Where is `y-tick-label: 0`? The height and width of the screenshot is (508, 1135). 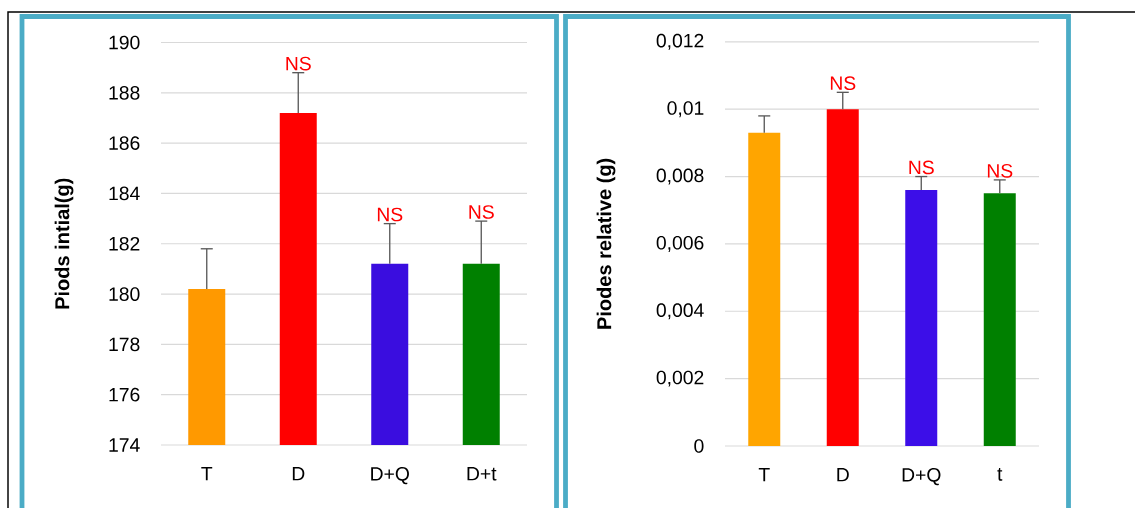 y-tick-label: 0 is located at coordinates (699, 446).